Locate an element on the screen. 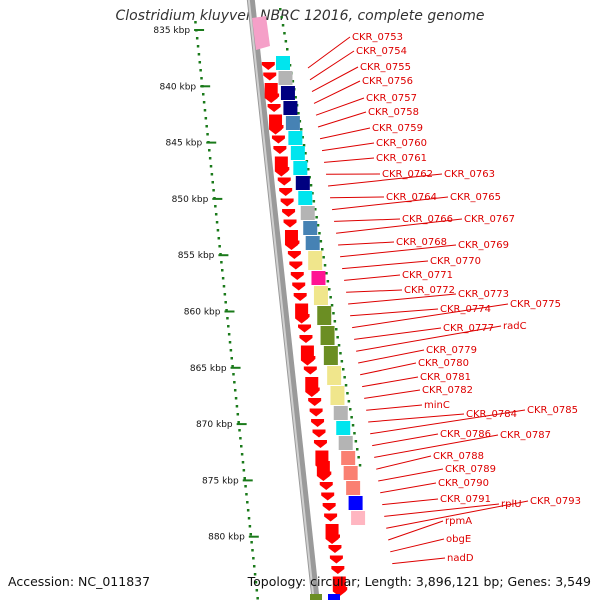 This screenshot has width=600, height=600. cds-track is located at coordinates (304, 329).